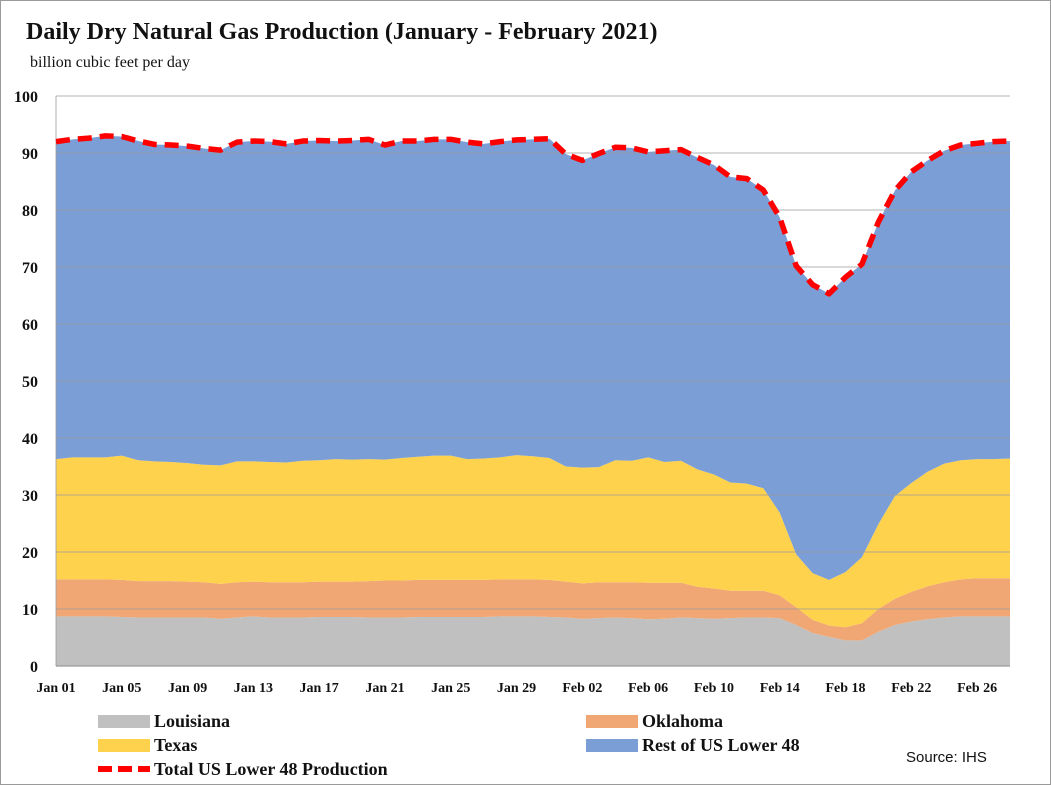  Describe the element at coordinates (30, 154) in the screenshot. I see `y-tick-label: 90` at that location.